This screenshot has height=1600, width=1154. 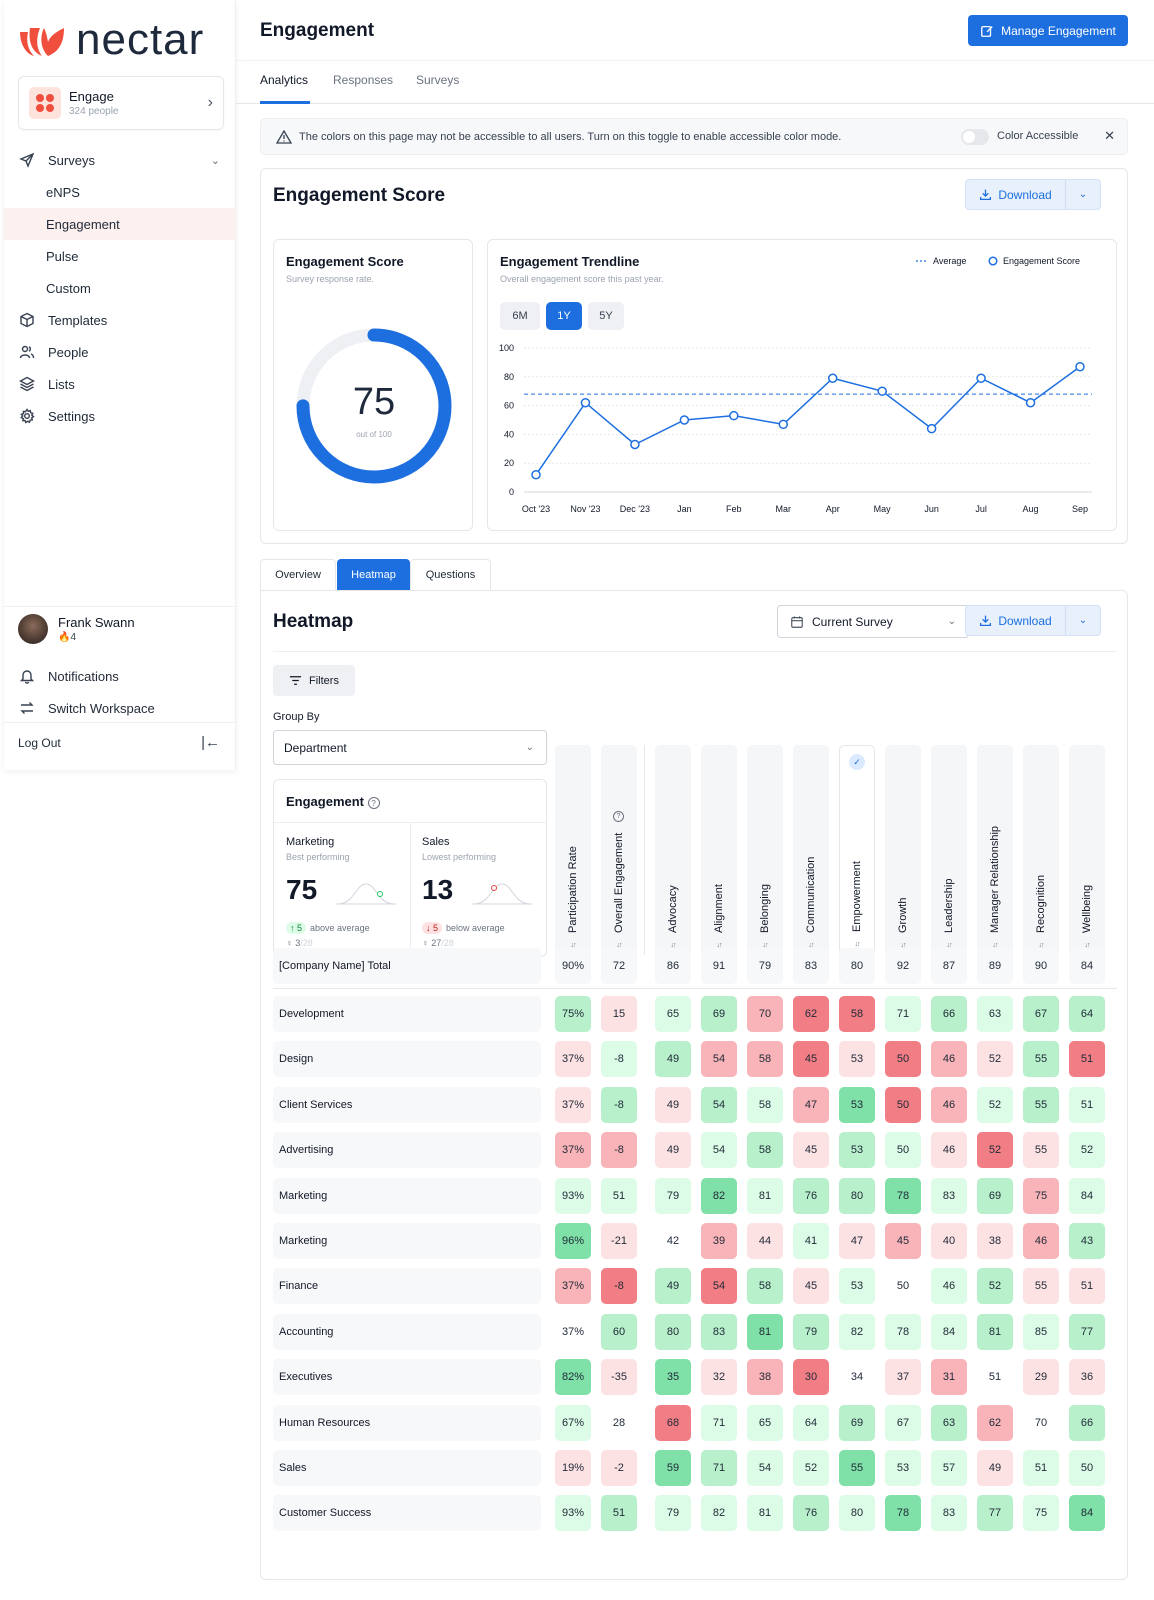 I want to click on tab-questions: Questions, so click(x=450, y=574).